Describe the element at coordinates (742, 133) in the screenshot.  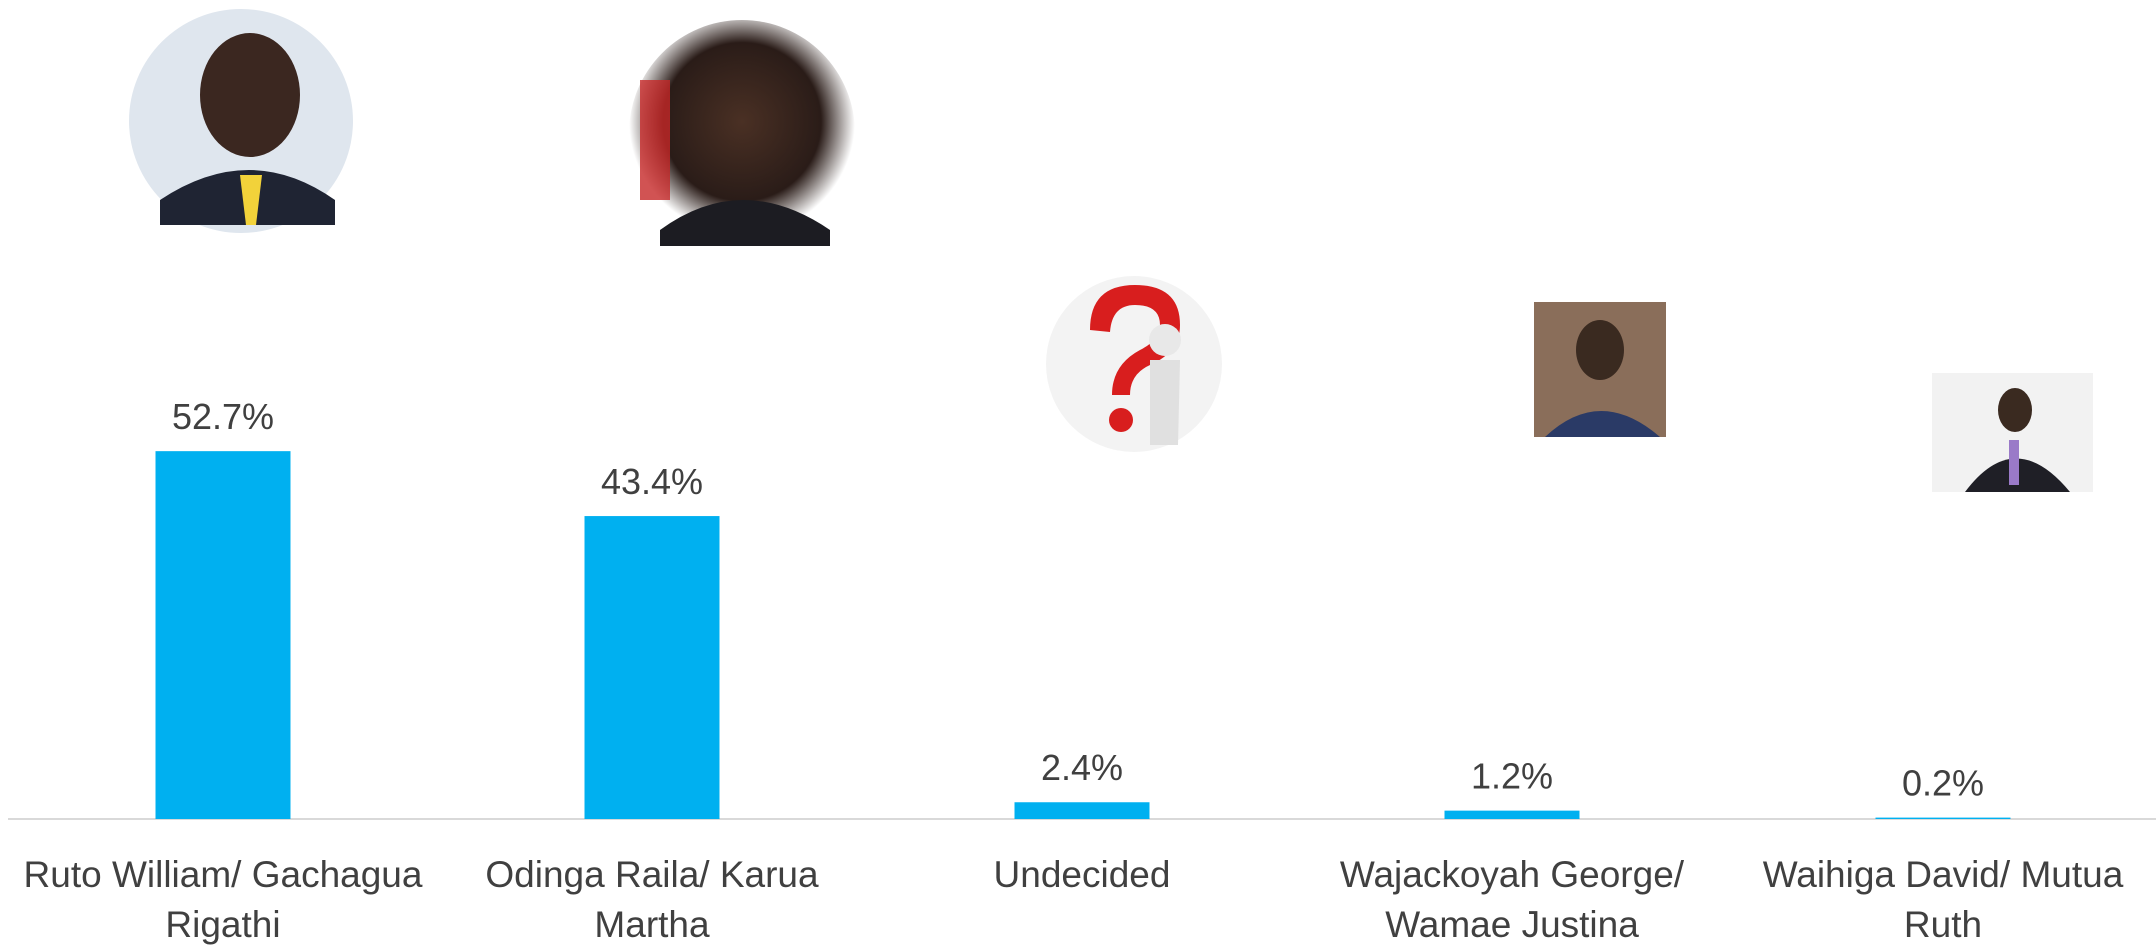
I see `photo-odinga` at that location.